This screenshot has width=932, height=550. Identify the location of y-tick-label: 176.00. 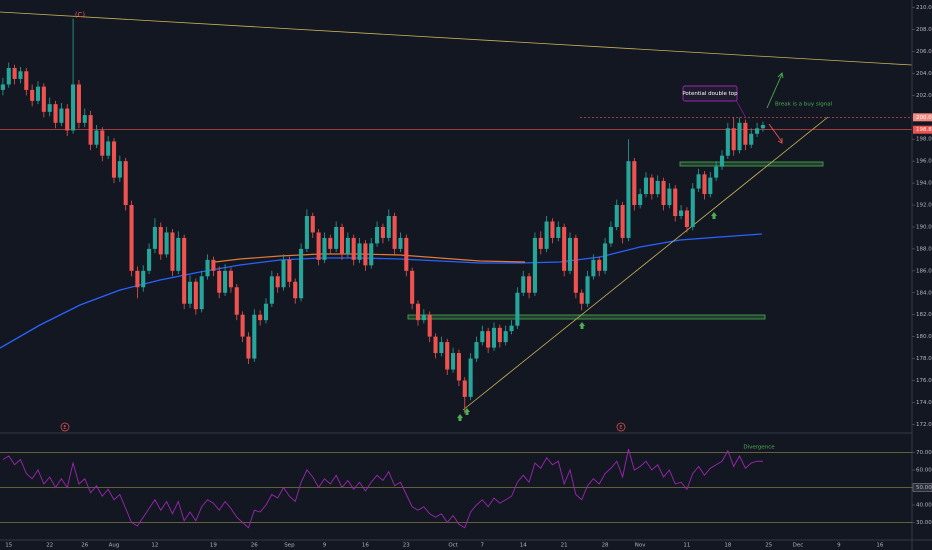
(924, 381).